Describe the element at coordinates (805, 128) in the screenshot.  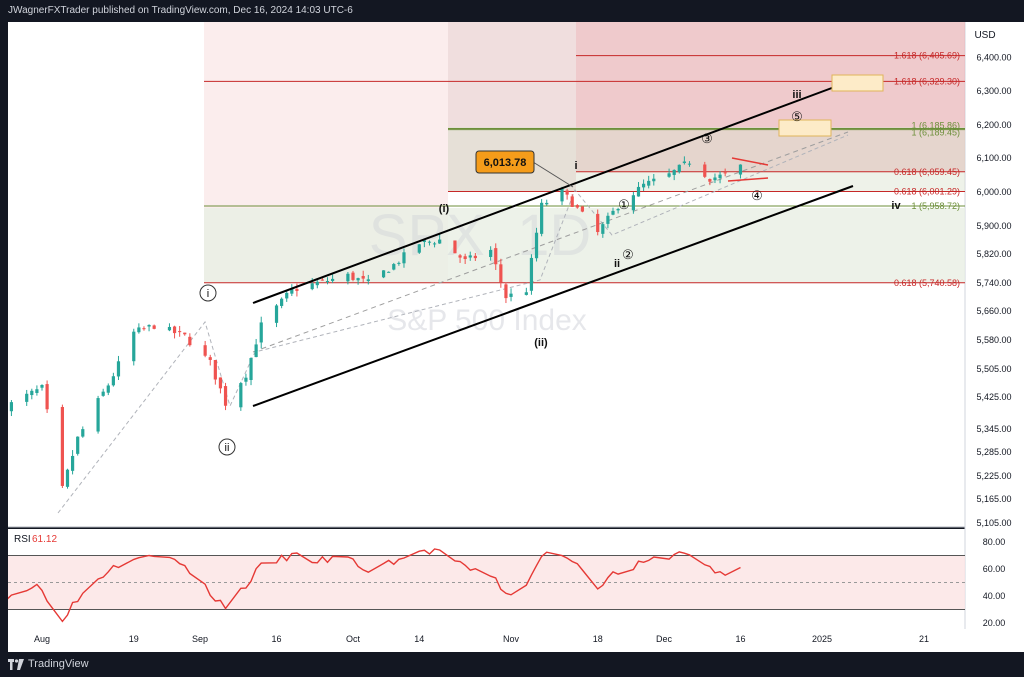
I see `target-box-lower` at that location.